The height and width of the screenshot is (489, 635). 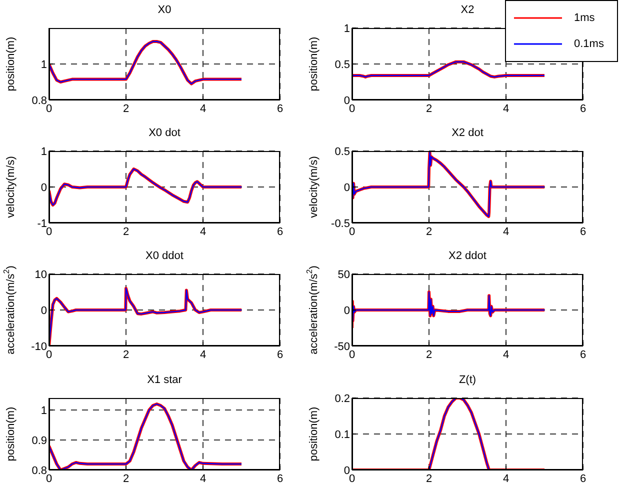 I want to click on chart-title: X0, so click(x=164, y=10).